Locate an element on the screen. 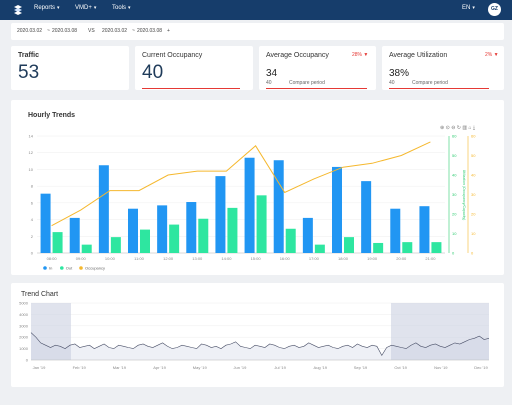 Image resolution: width=512 pixels, height=405 pixels. average-occupancy-value: 34 is located at coordinates (272, 73).